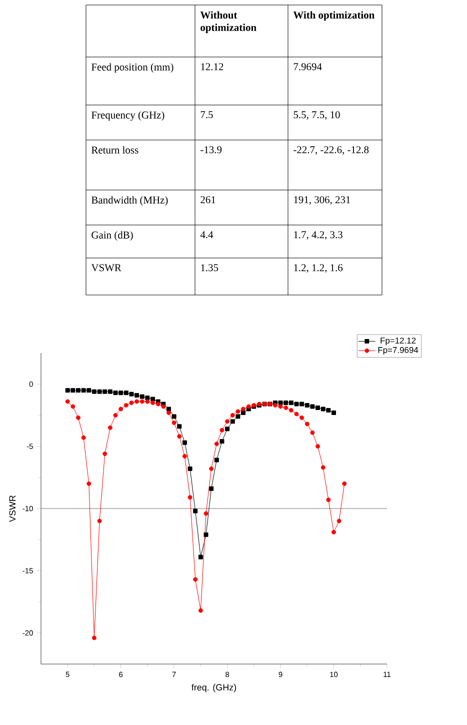  I want to click on category-label: Feed position (mm), so click(132, 68).